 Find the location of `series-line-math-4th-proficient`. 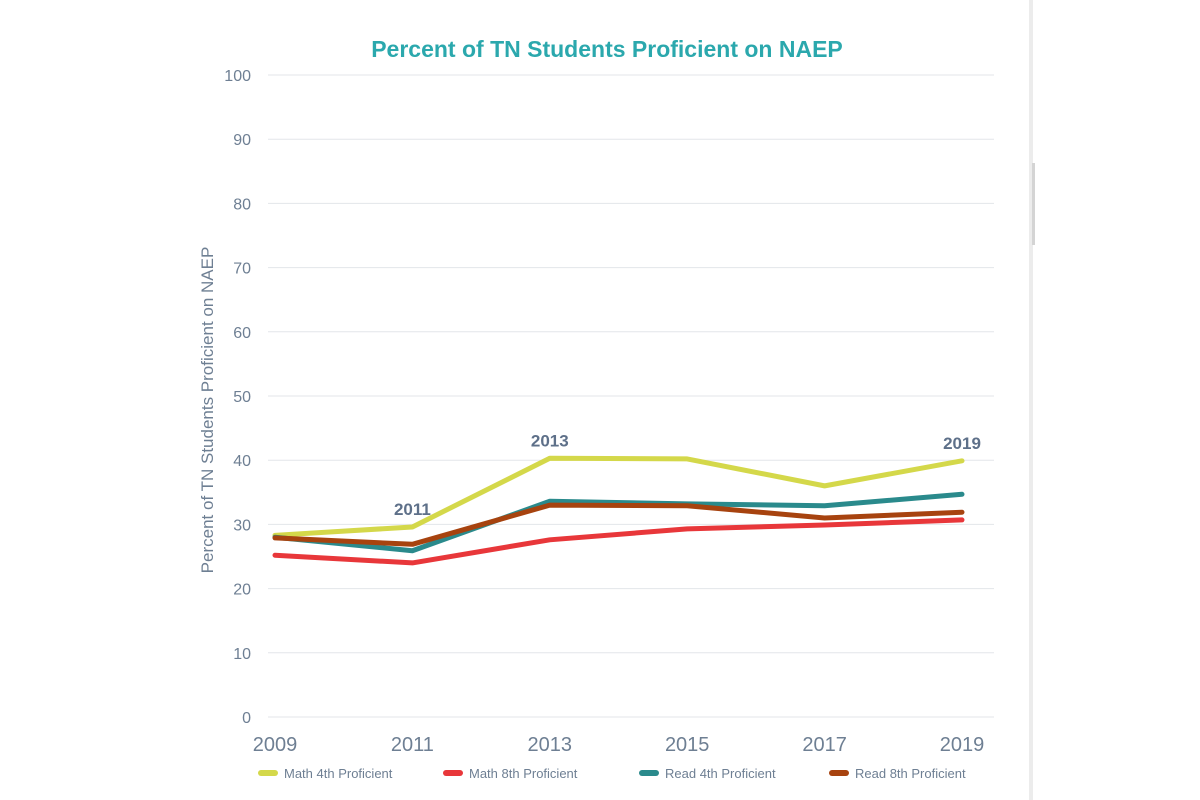

series-line-math-4th-proficient is located at coordinates (618, 496).